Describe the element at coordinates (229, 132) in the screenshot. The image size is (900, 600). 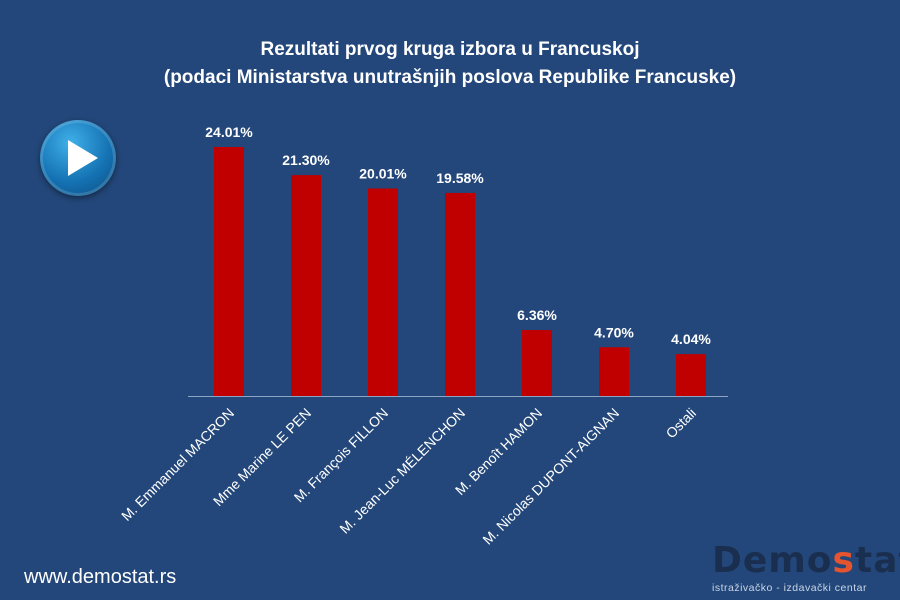
I see `data-label: 24.01%` at that location.